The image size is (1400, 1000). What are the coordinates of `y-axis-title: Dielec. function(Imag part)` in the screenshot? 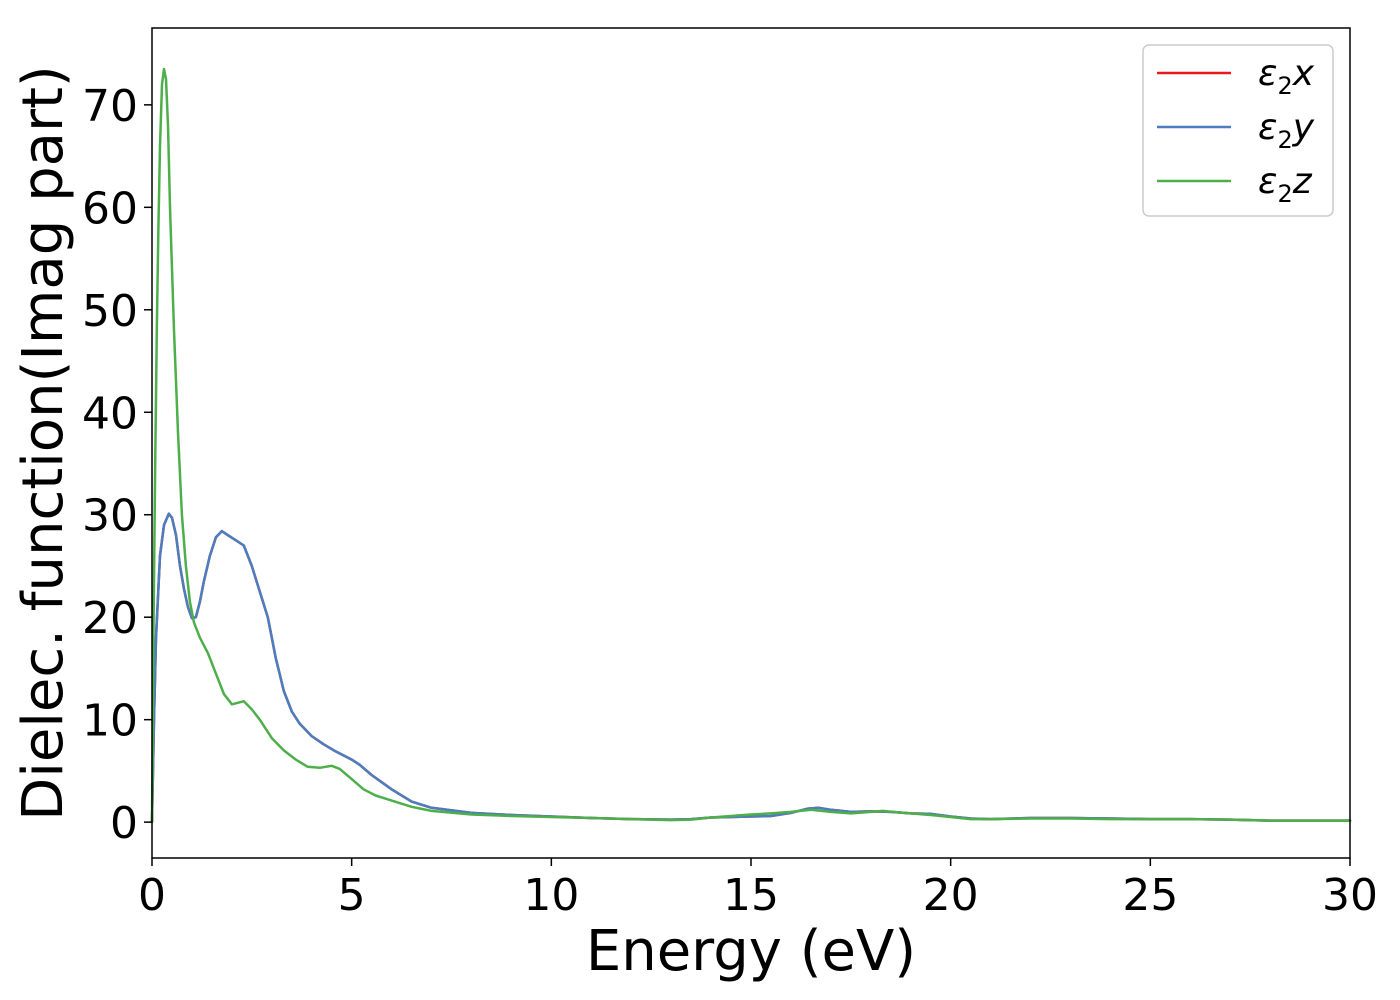 It's located at (43, 443).